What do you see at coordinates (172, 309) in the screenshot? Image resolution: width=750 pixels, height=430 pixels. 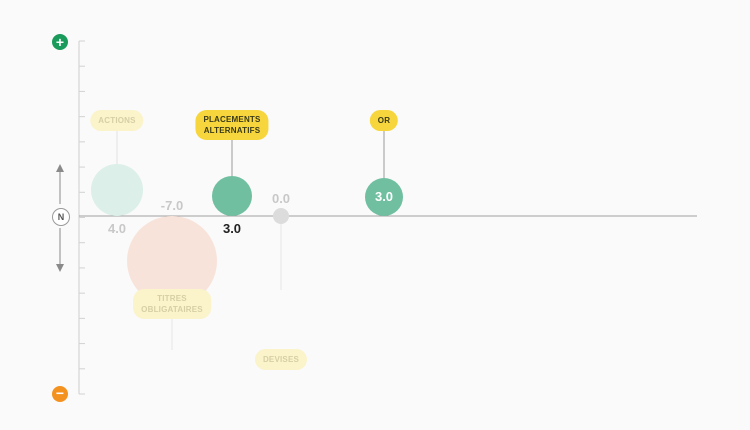 I see `category-tag-line: OBLIGATAIRES` at bounding box center [172, 309].